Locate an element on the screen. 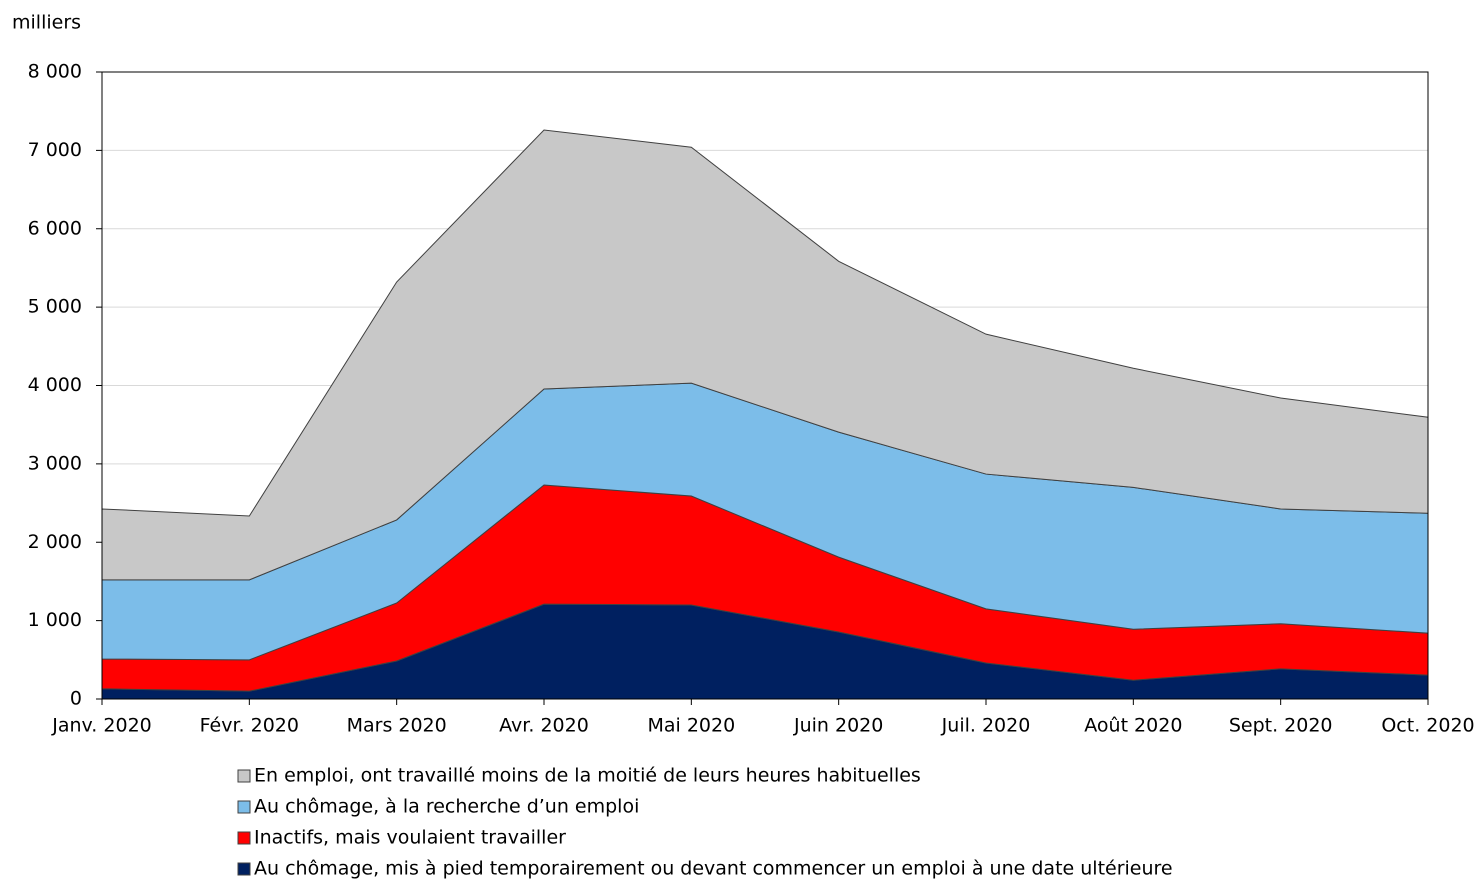 The height and width of the screenshot is (884, 1482). y-axis-label: milliers is located at coordinates (46, 23).